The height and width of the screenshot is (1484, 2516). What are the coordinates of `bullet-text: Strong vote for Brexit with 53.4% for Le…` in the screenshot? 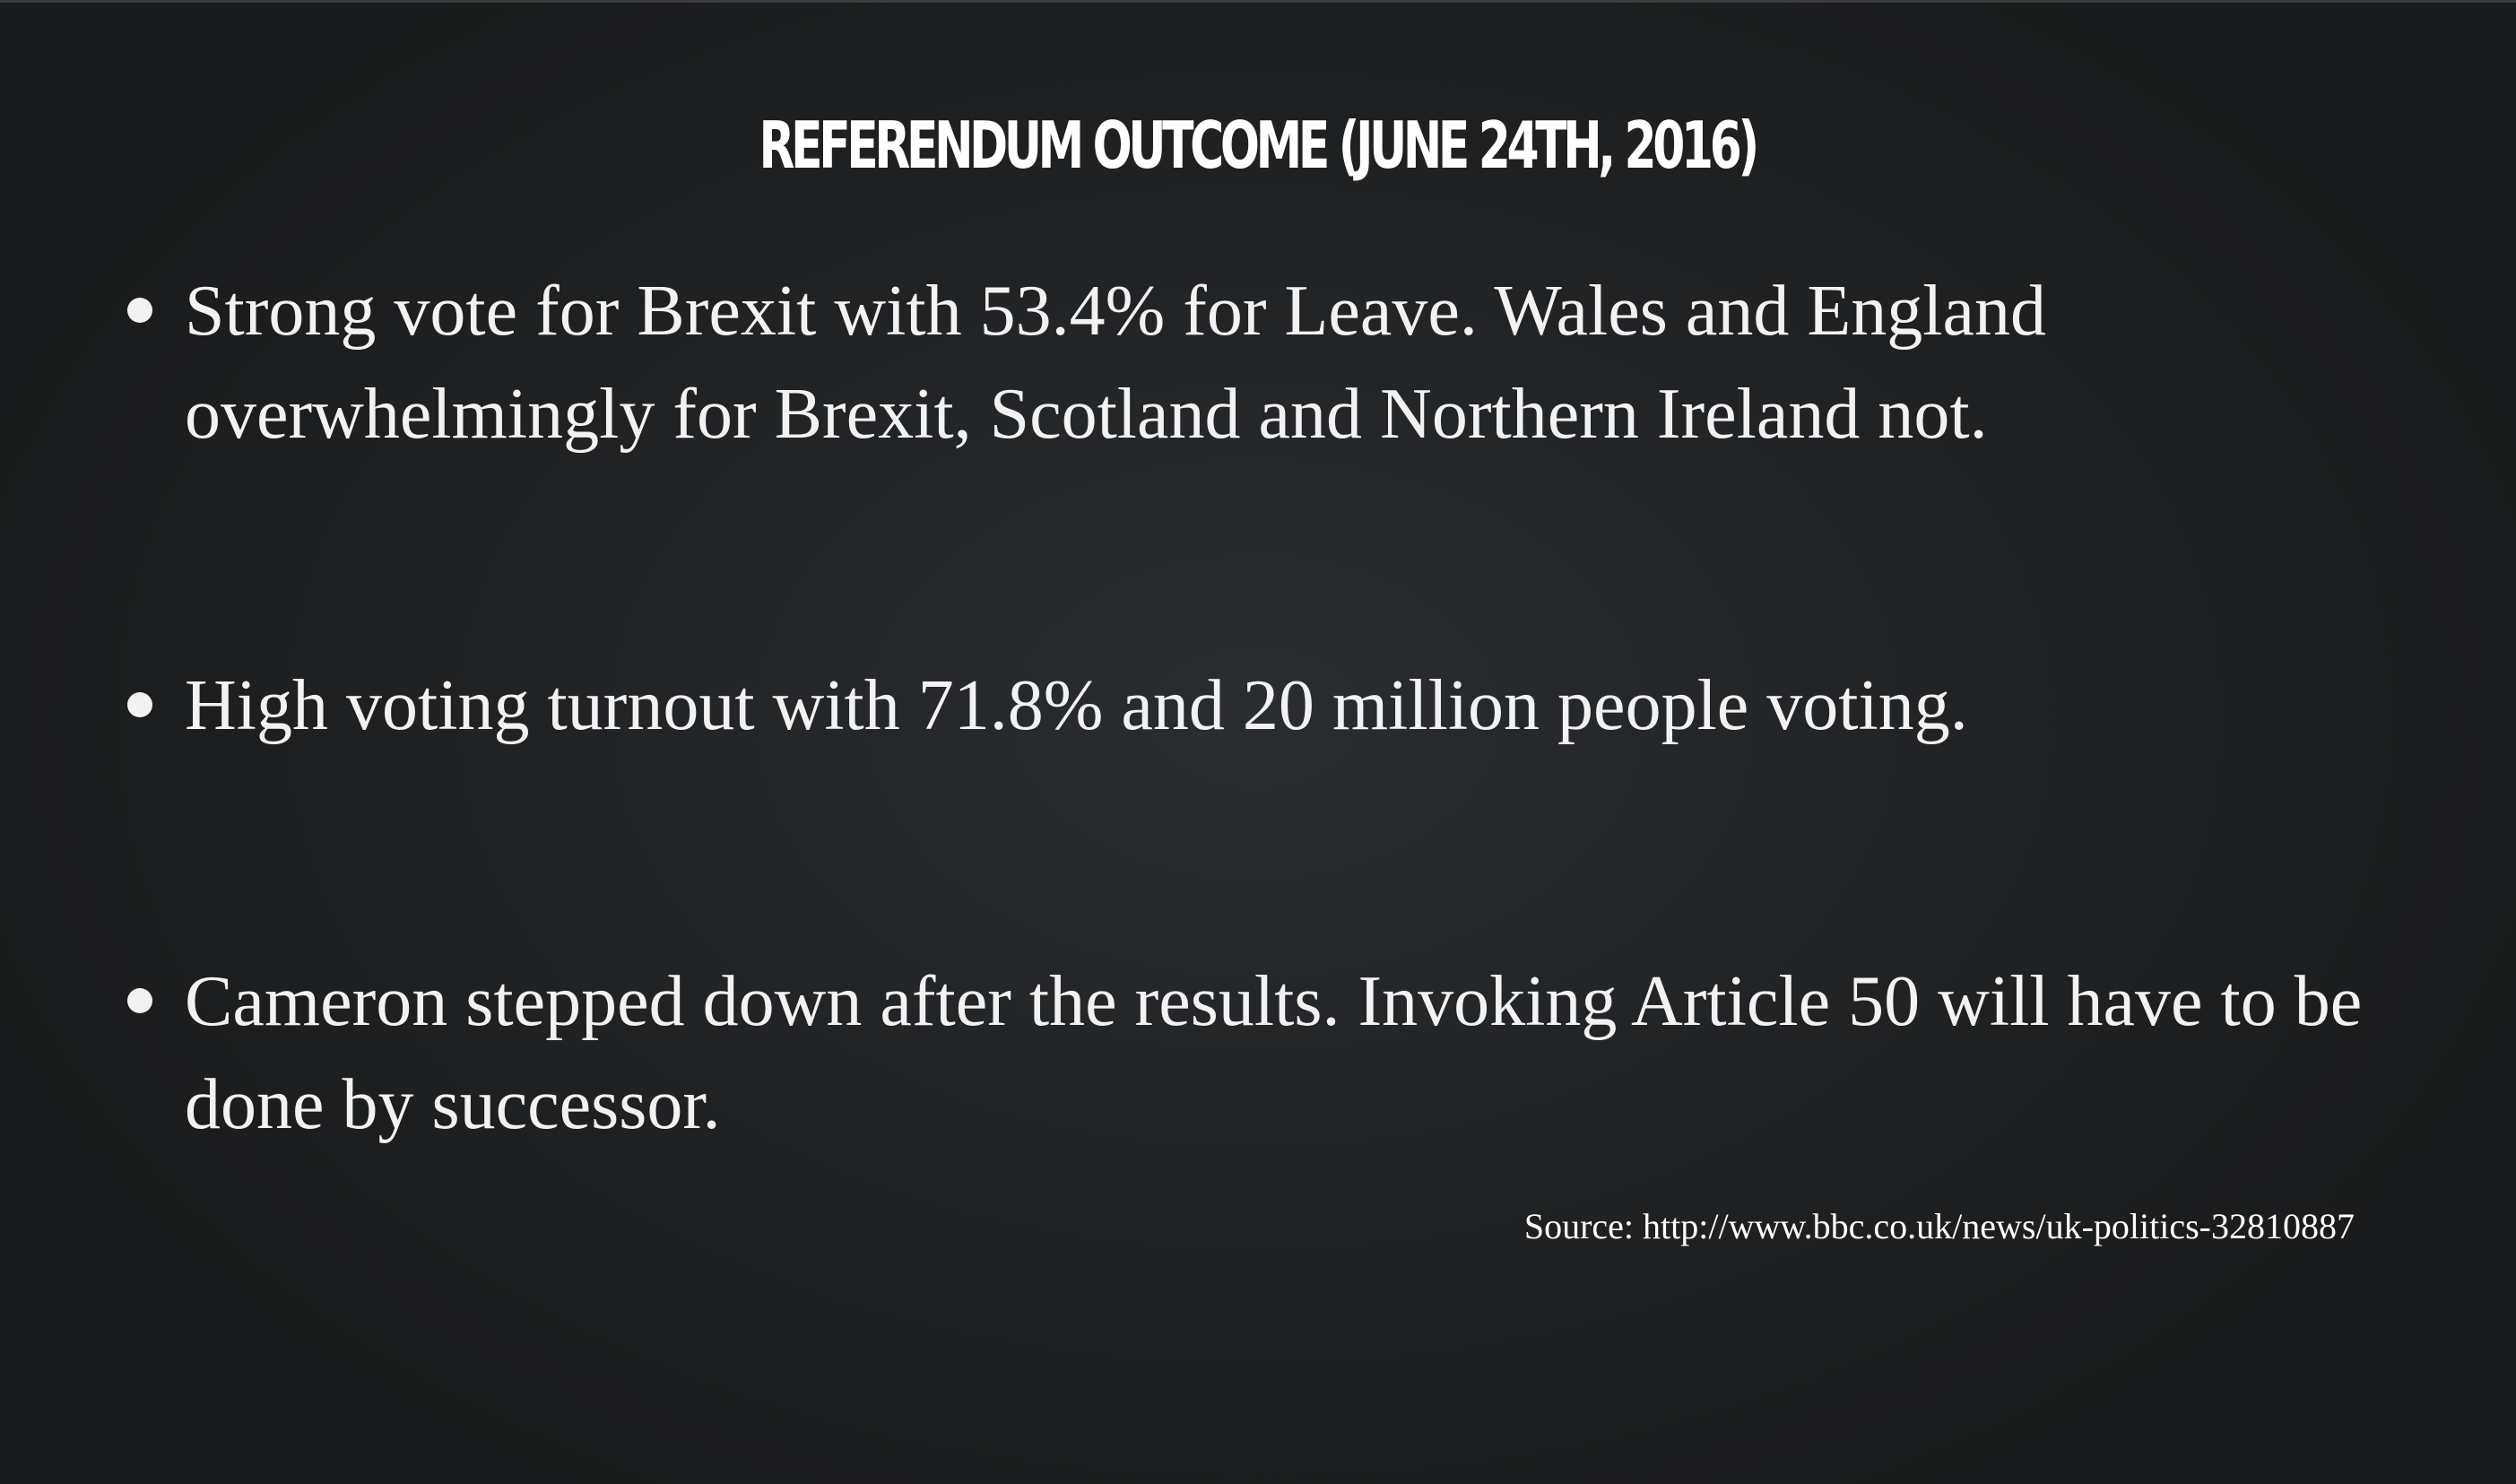 It's located at (1116, 363).